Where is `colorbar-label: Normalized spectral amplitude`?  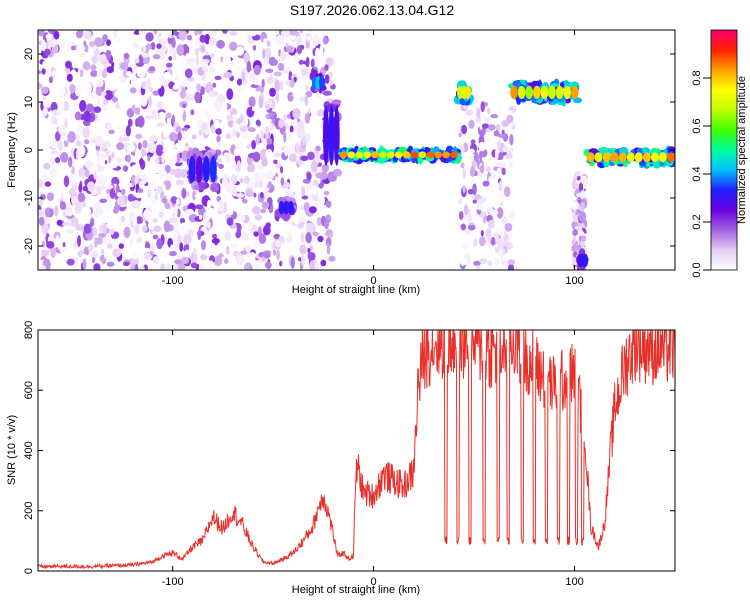 colorbar-label: Normalized spectral amplitude is located at coordinates (742, 150).